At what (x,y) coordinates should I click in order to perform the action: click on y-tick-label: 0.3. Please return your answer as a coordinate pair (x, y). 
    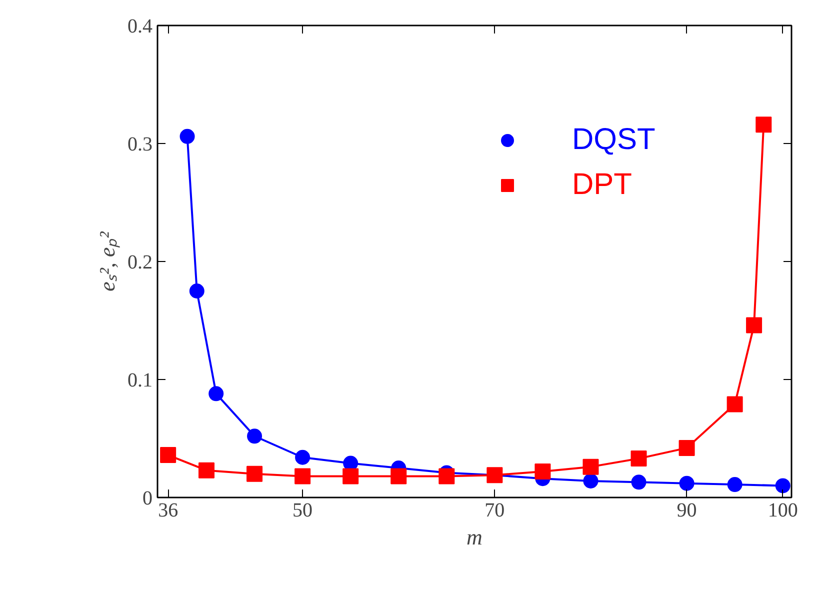
    Looking at the image, I should click on (140, 145).